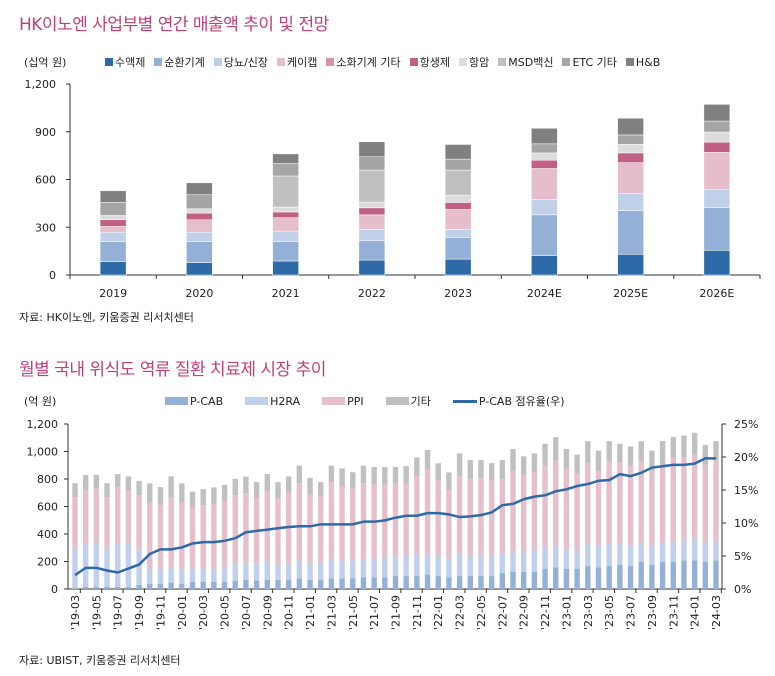  What do you see at coordinates (43, 452) in the screenshot?
I see `y-tick-label: 1,000` at bounding box center [43, 452].